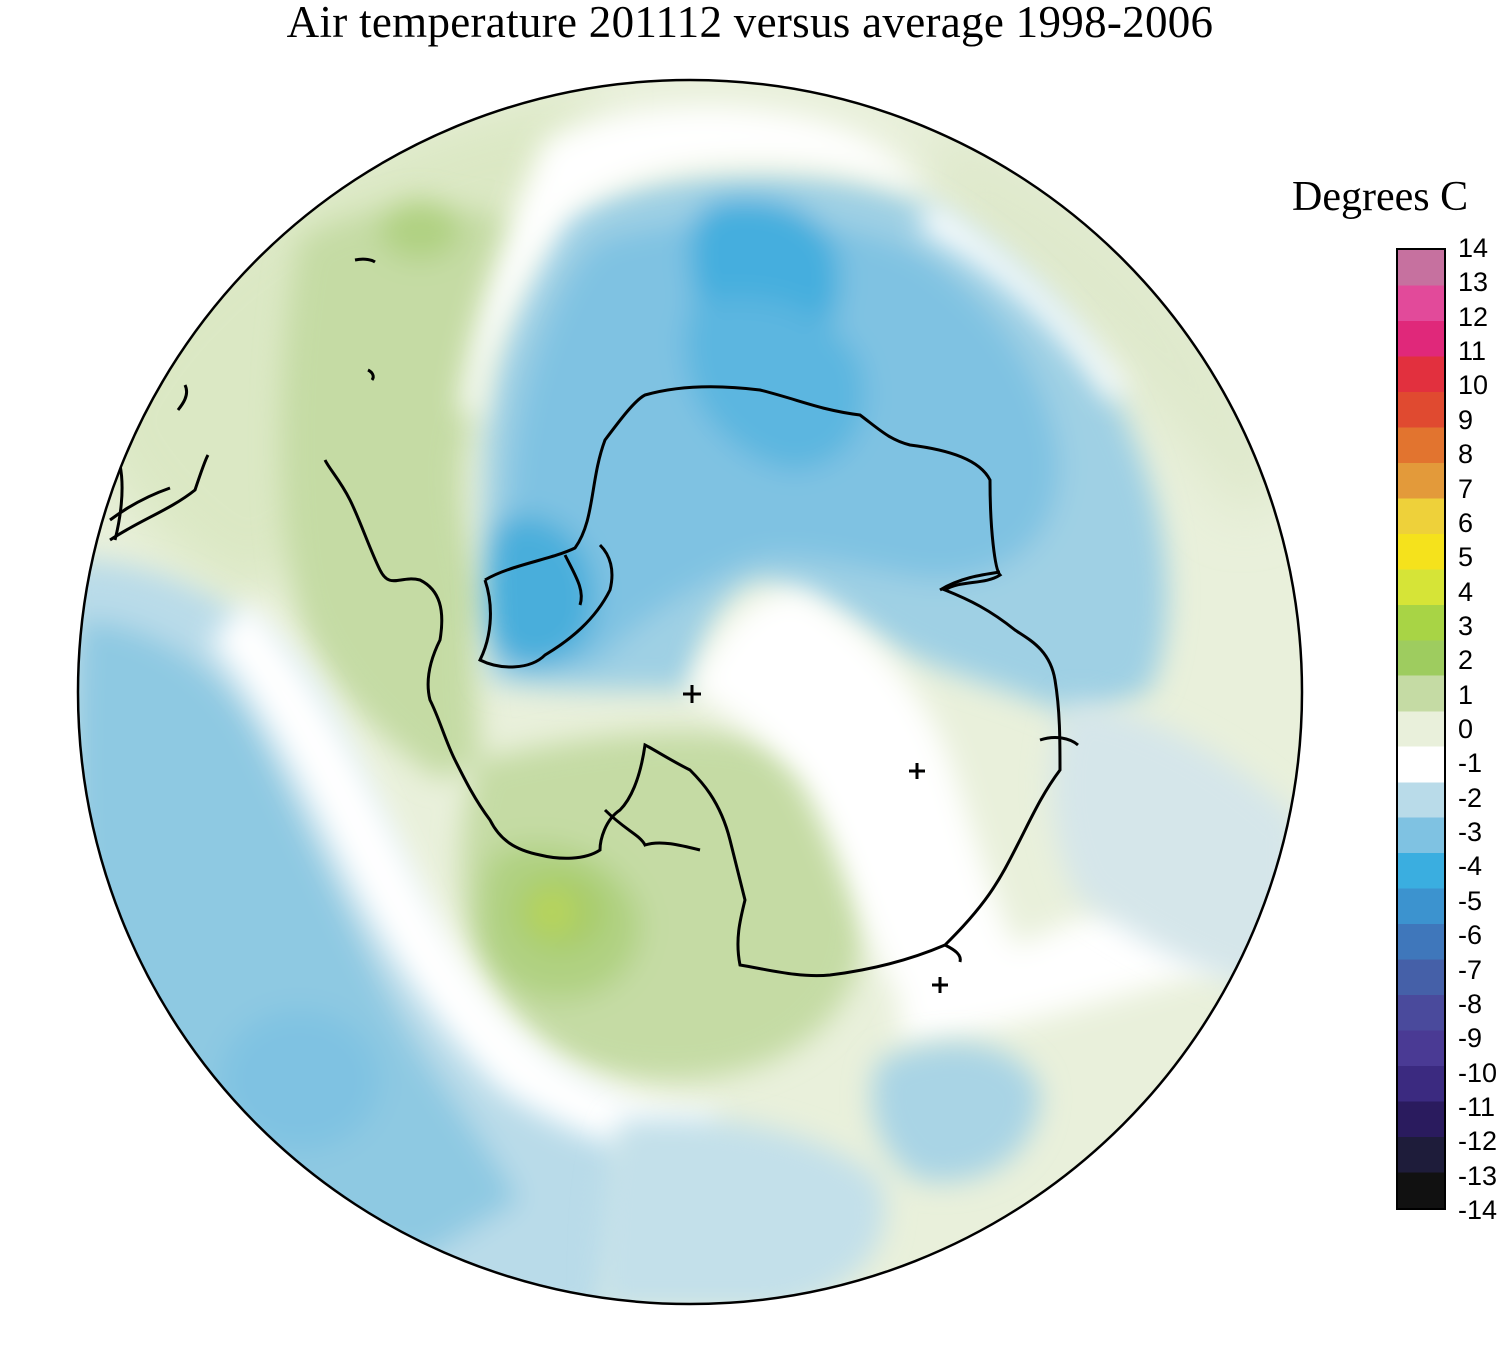 The image size is (1500, 1372). Describe the element at coordinates (1466, 488) in the screenshot. I see `colorbar-tick-label: 7` at that location.